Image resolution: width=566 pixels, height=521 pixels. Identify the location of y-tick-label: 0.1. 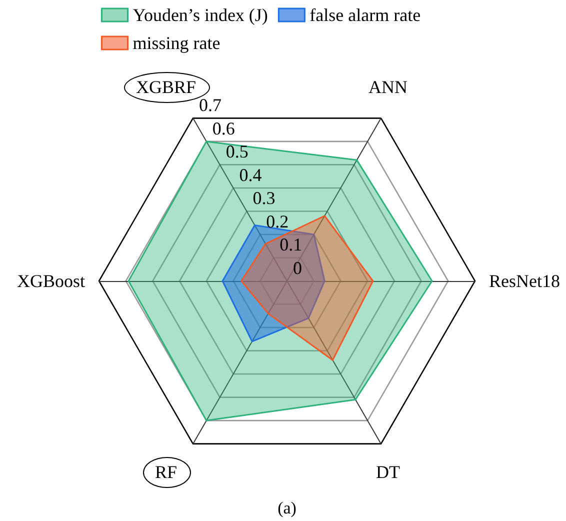
(291, 244).